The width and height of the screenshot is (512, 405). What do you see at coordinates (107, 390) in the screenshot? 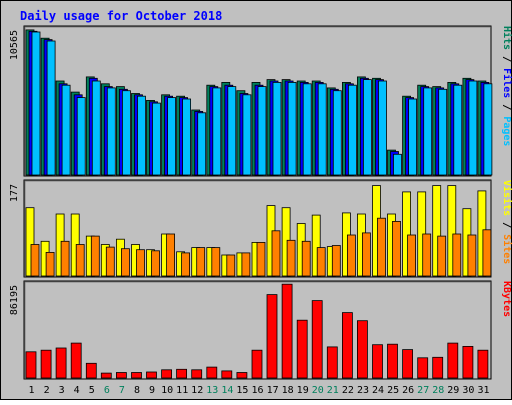
I see `day-label-6: 6` at bounding box center [107, 390].